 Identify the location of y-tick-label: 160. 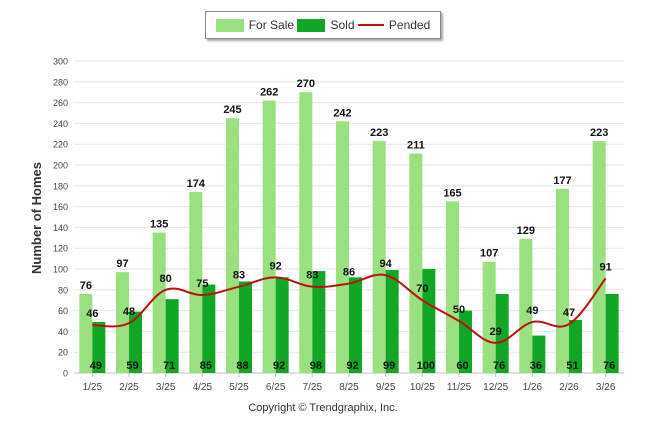
(60, 207).